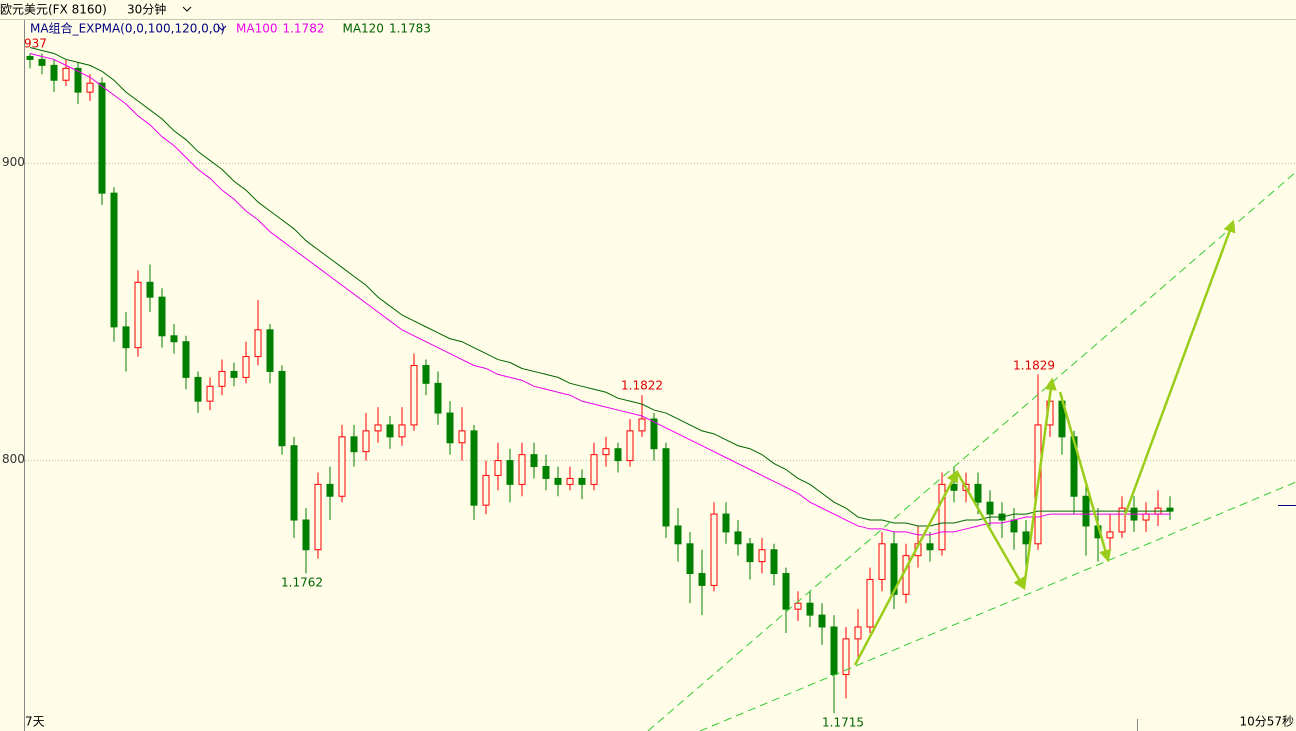  Describe the element at coordinates (256, 29) in the screenshot. I see `legend-name: MA100` at that location.